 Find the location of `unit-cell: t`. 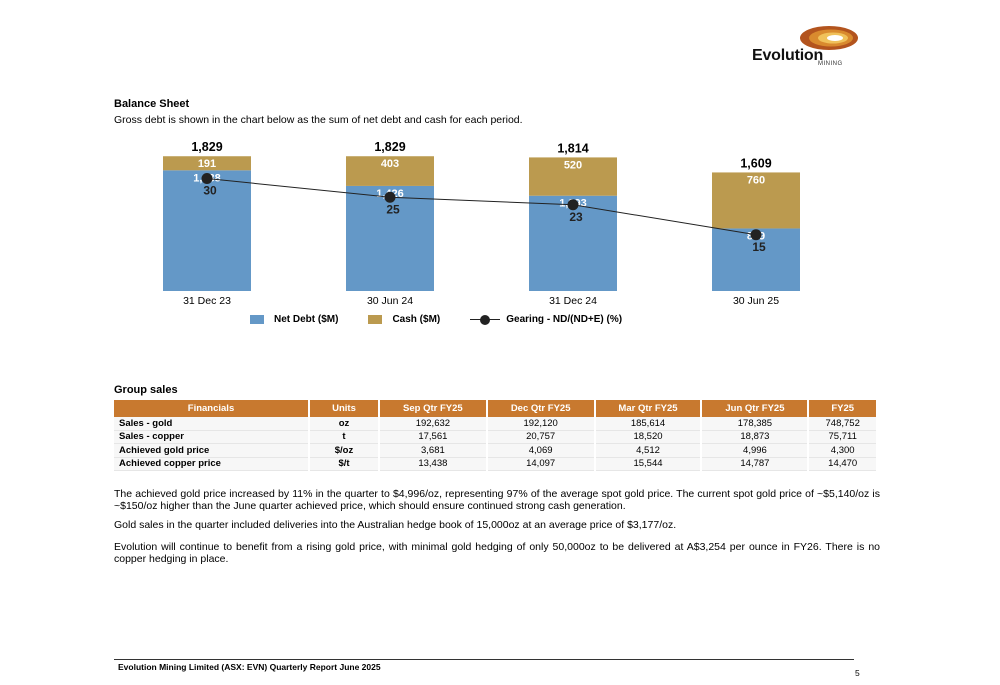

unit-cell: t is located at coordinates (344, 437).